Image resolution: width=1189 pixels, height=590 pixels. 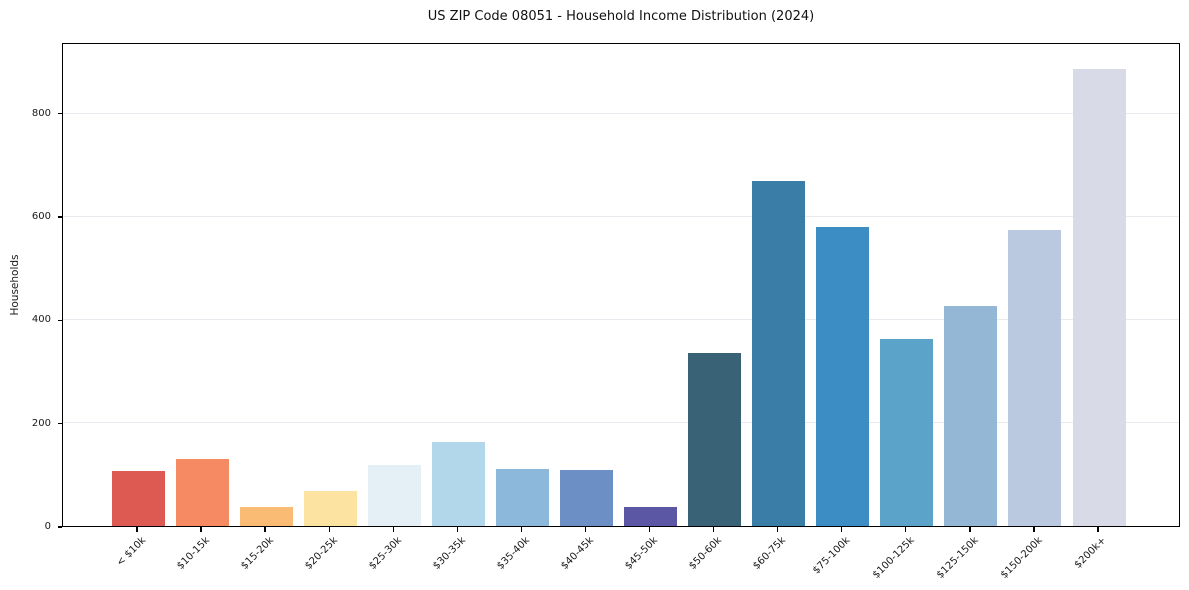 What do you see at coordinates (193, 553) in the screenshot?
I see `x-tick-label: $10-15k` at bounding box center [193, 553].